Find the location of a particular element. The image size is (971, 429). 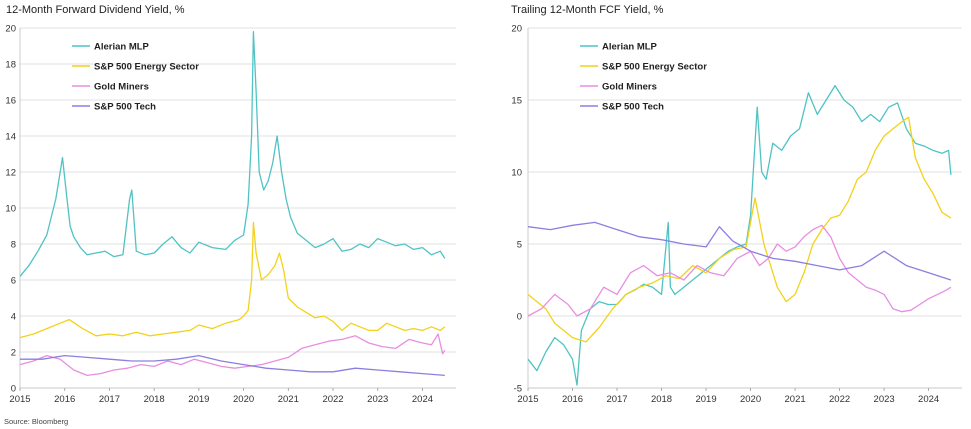

chart-title-dividend-yield: 12-Month Forward Dividend Yield, % is located at coordinates (95, 10).